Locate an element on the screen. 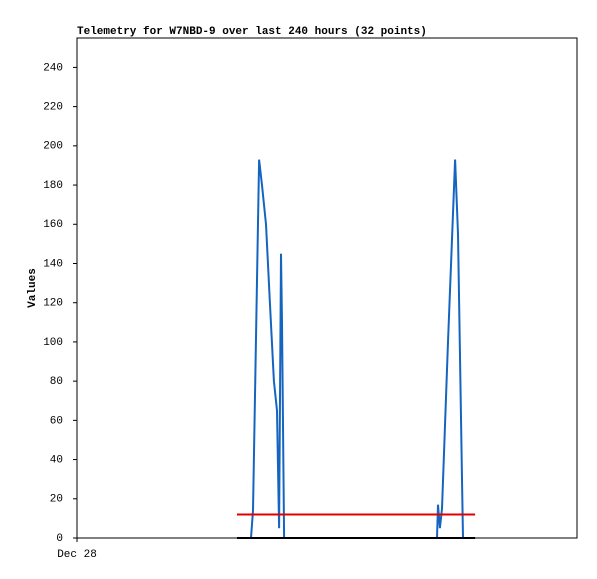  y-tick-label: 240 is located at coordinates (53, 68).